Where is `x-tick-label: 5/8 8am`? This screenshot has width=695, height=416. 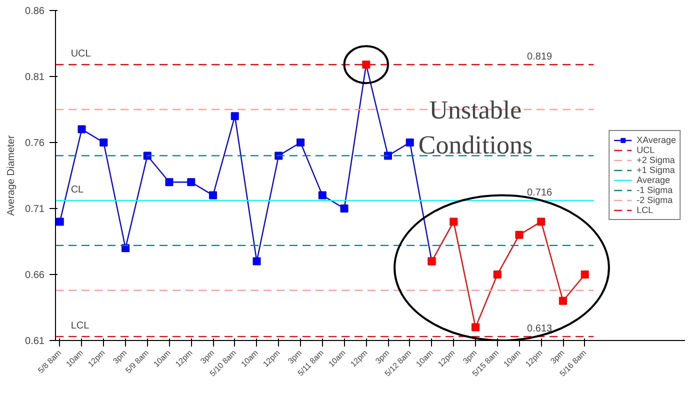
x-tick-label: 5/8 8am is located at coordinates (50, 362).